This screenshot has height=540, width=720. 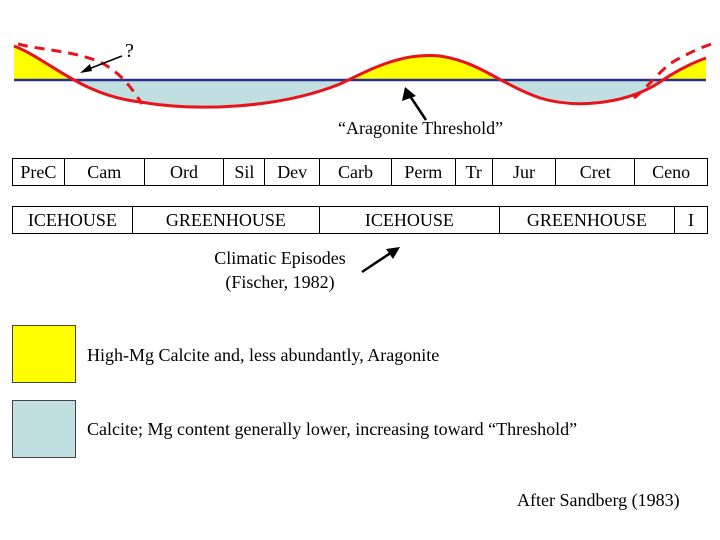 What do you see at coordinates (409, 94) in the screenshot?
I see `threshold-arrowhead` at bounding box center [409, 94].